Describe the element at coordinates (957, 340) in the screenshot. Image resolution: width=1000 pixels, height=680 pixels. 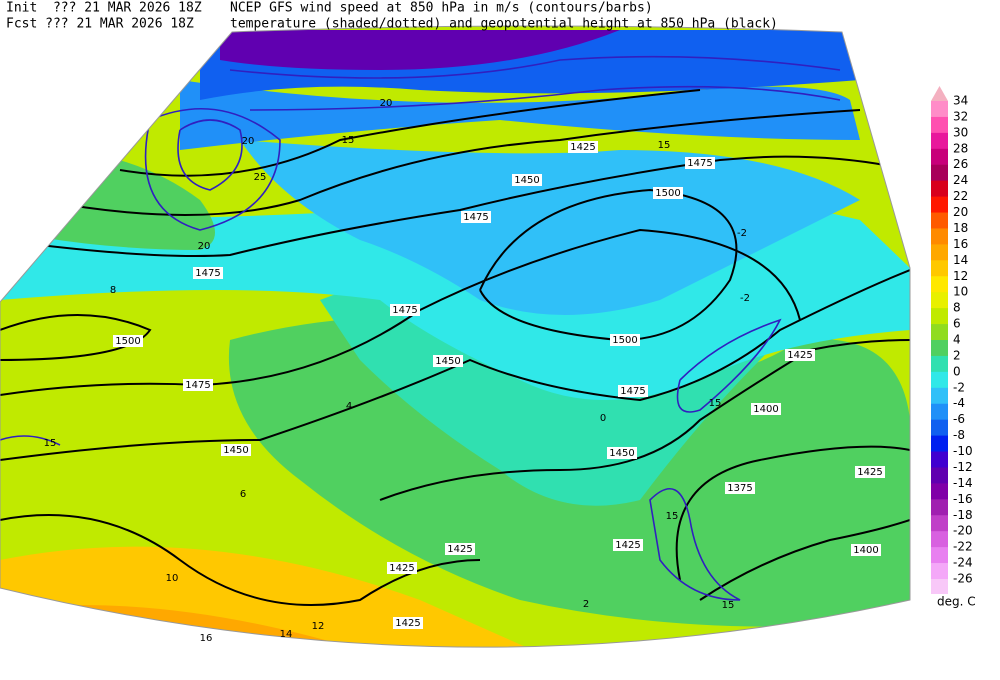
I see `colorbar-label: 4` at that location.